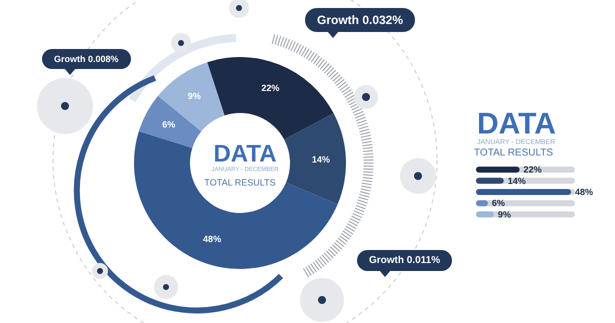 Image resolution: width=615 pixels, height=323 pixels. What do you see at coordinates (360, 20) in the screenshot?
I see `text: Growth 0.032%` at bounding box center [360, 20].